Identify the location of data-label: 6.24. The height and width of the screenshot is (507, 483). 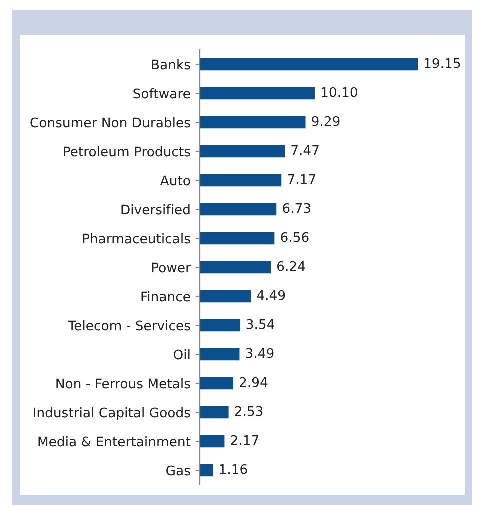
(292, 266).